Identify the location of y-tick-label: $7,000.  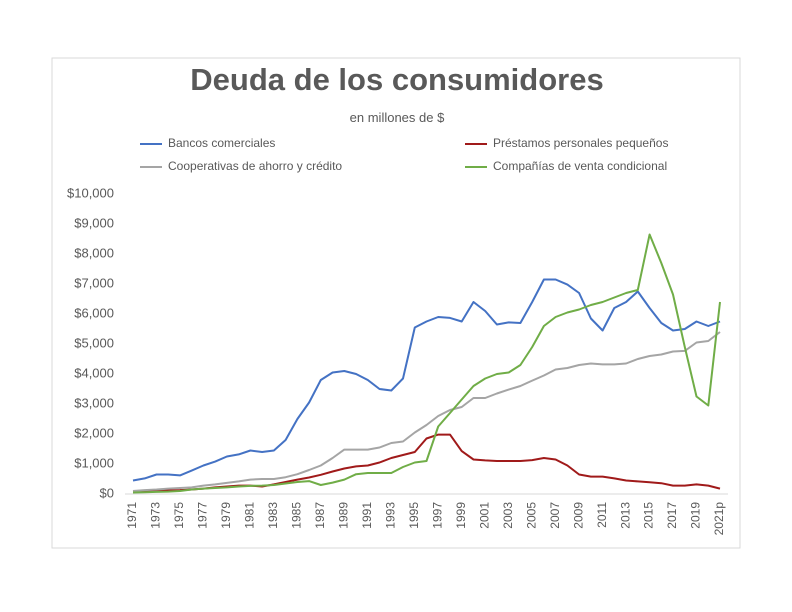
(94, 282).